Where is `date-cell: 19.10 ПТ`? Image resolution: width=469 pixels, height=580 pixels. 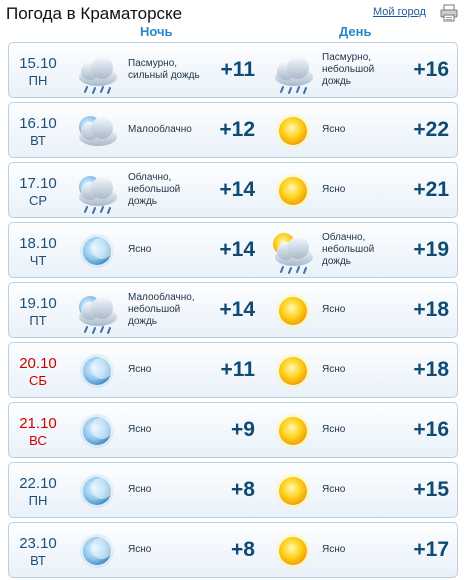 date-cell: 19.10 ПТ is located at coordinates (38, 310).